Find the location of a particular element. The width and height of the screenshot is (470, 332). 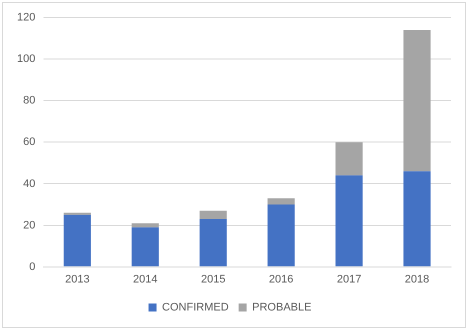

x-tick-label: 2017 is located at coordinates (349, 279).